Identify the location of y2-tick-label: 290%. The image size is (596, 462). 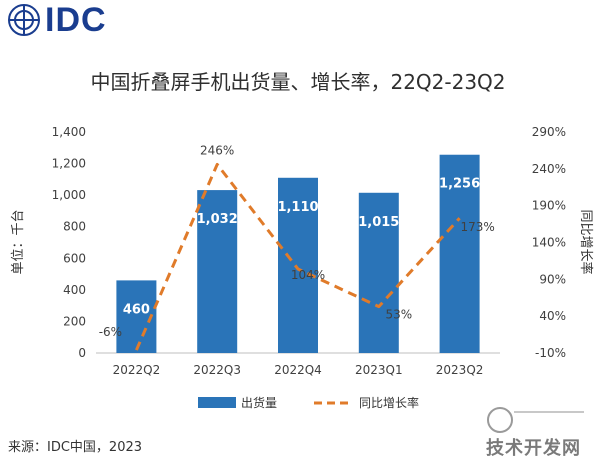
(549, 132).